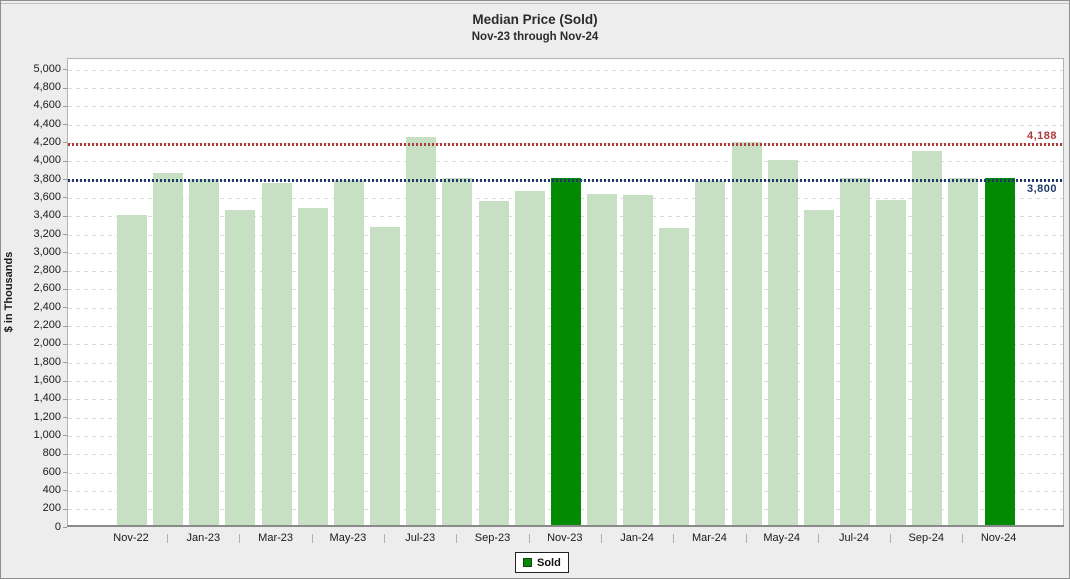  Describe the element at coordinates (47, 270) in the screenshot. I see `y-tick-label-2800: 2,800` at that location.